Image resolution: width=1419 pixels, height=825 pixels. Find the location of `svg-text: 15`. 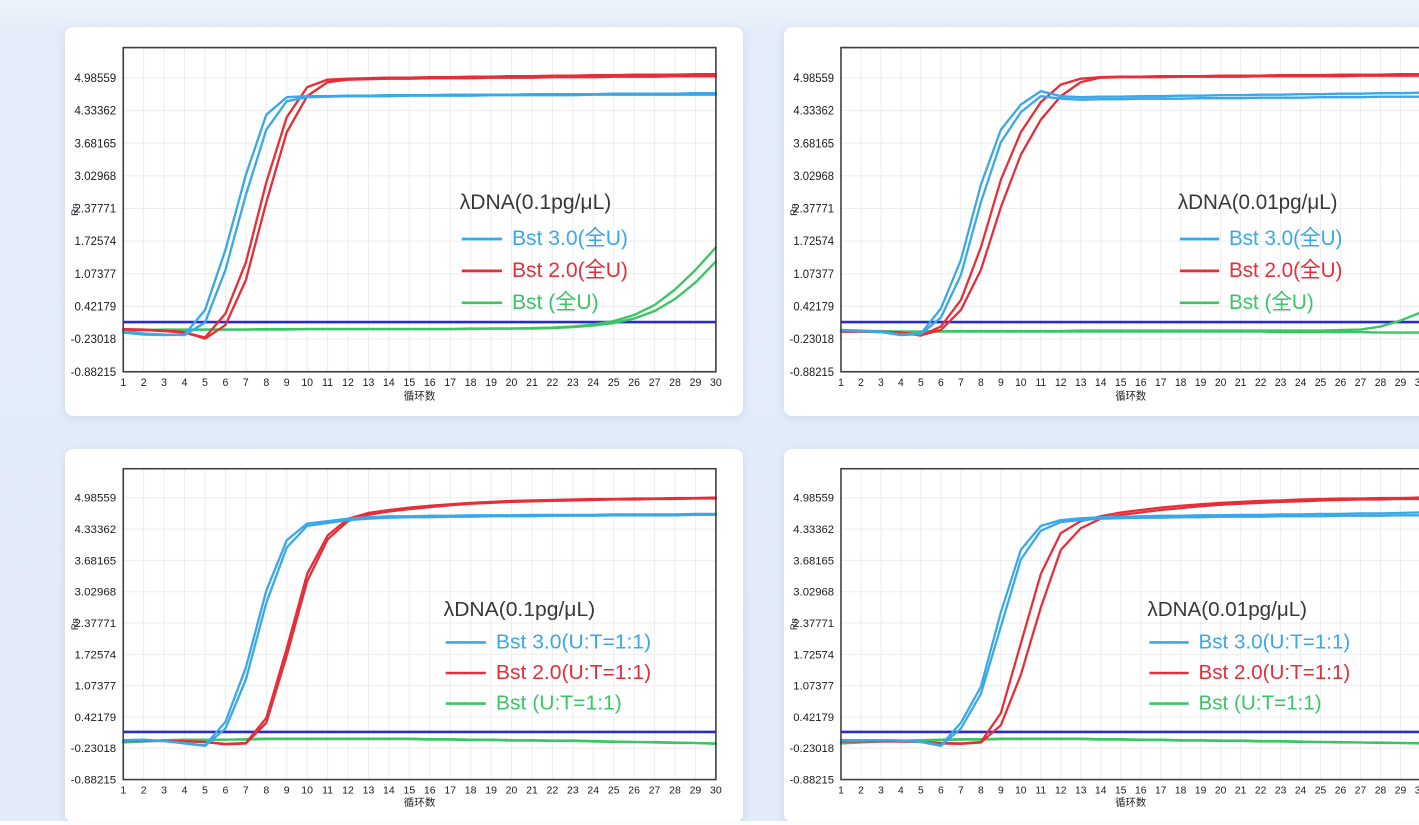

svg-text: 15 is located at coordinates (409, 383).